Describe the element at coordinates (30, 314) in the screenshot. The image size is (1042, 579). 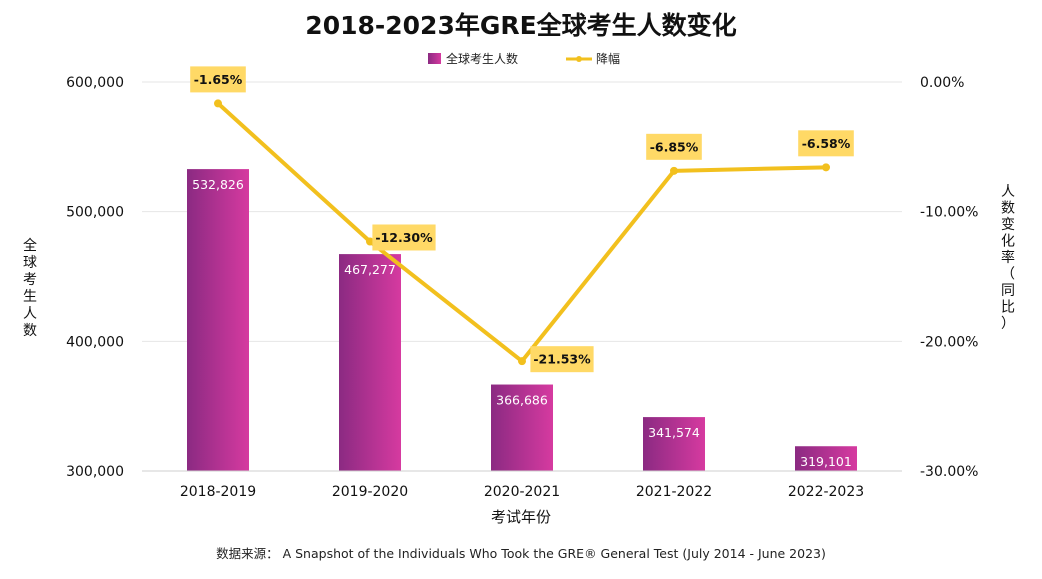
I see `y-axis-title-char: 人` at that location.